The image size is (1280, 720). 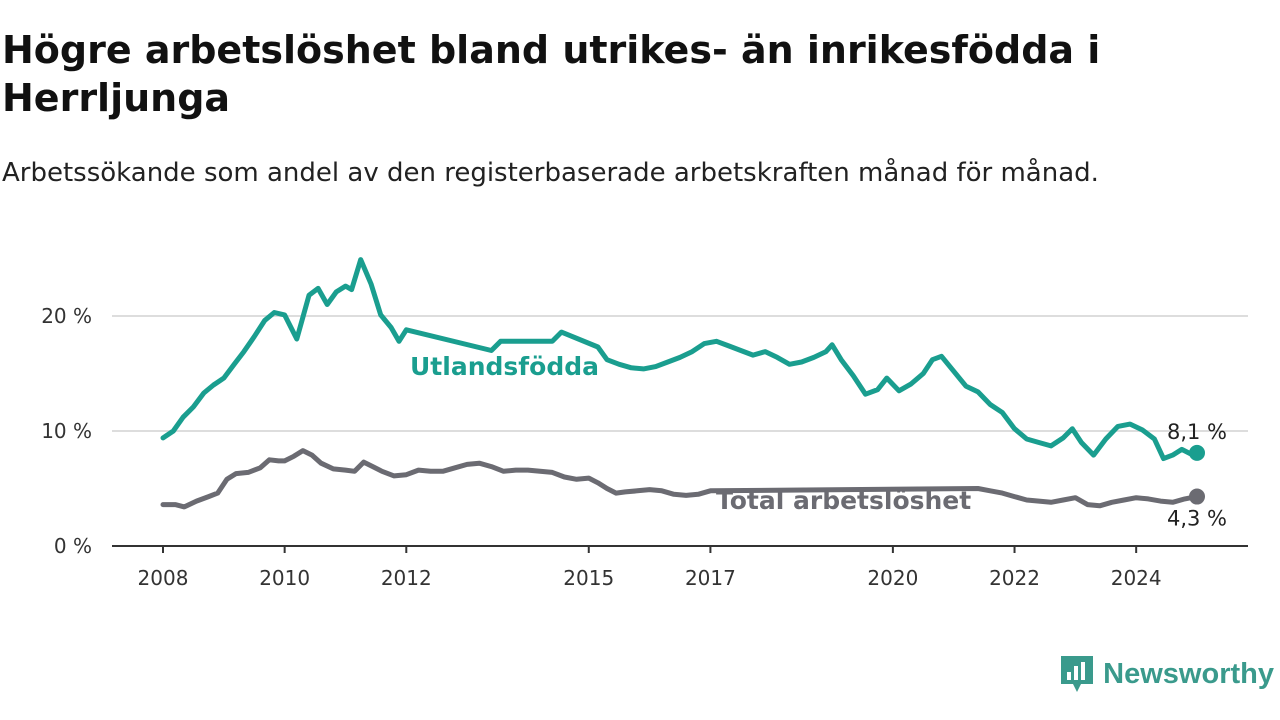 I want to click on x-tick-label: 2024, so click(x=1136, y=578).